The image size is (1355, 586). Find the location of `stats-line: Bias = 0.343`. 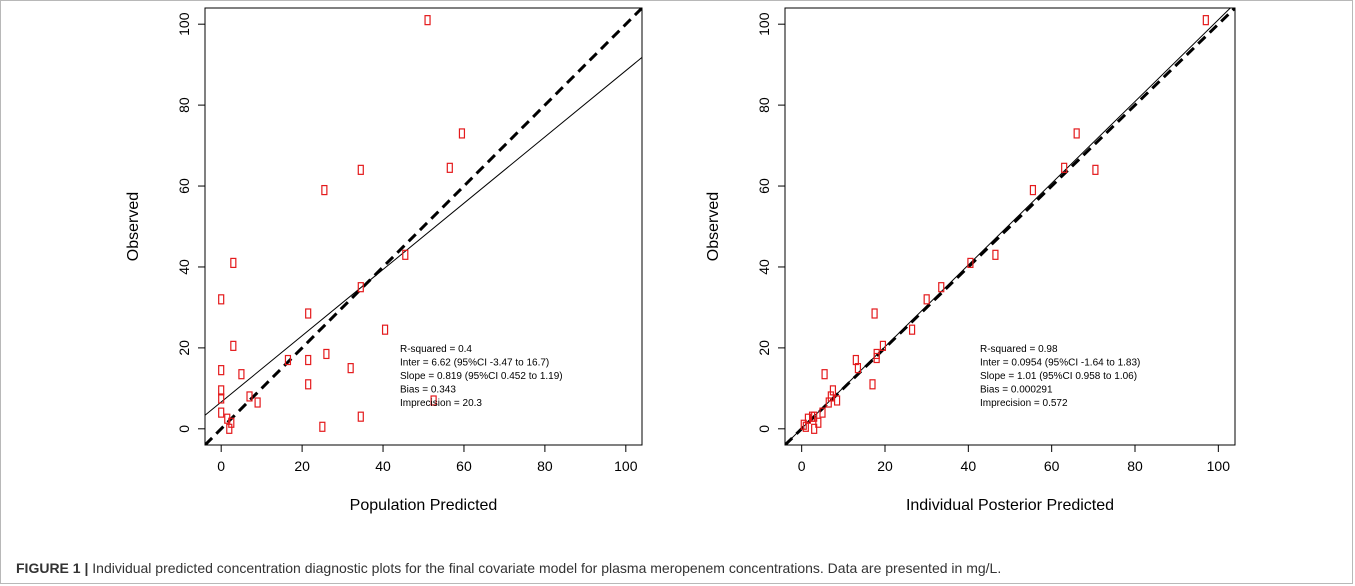

stats-line: Bias = 0.343 is located at coordinates (428, 390).